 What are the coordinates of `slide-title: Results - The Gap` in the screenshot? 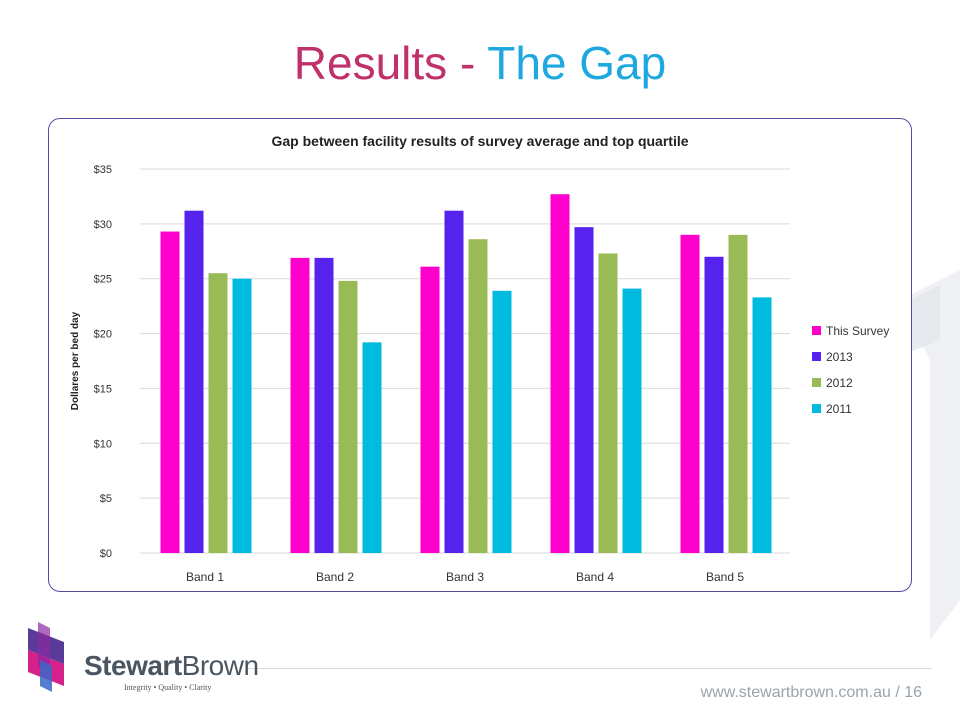 It's located at (480, 63).